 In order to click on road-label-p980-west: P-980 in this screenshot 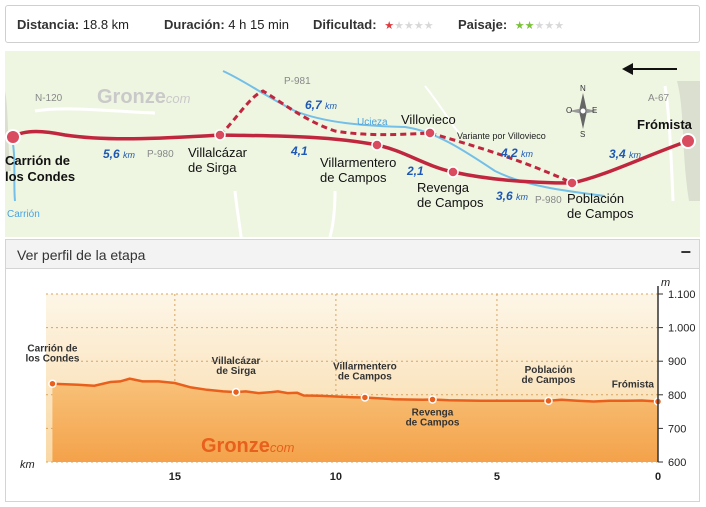, I will do `click(160, 154)`.